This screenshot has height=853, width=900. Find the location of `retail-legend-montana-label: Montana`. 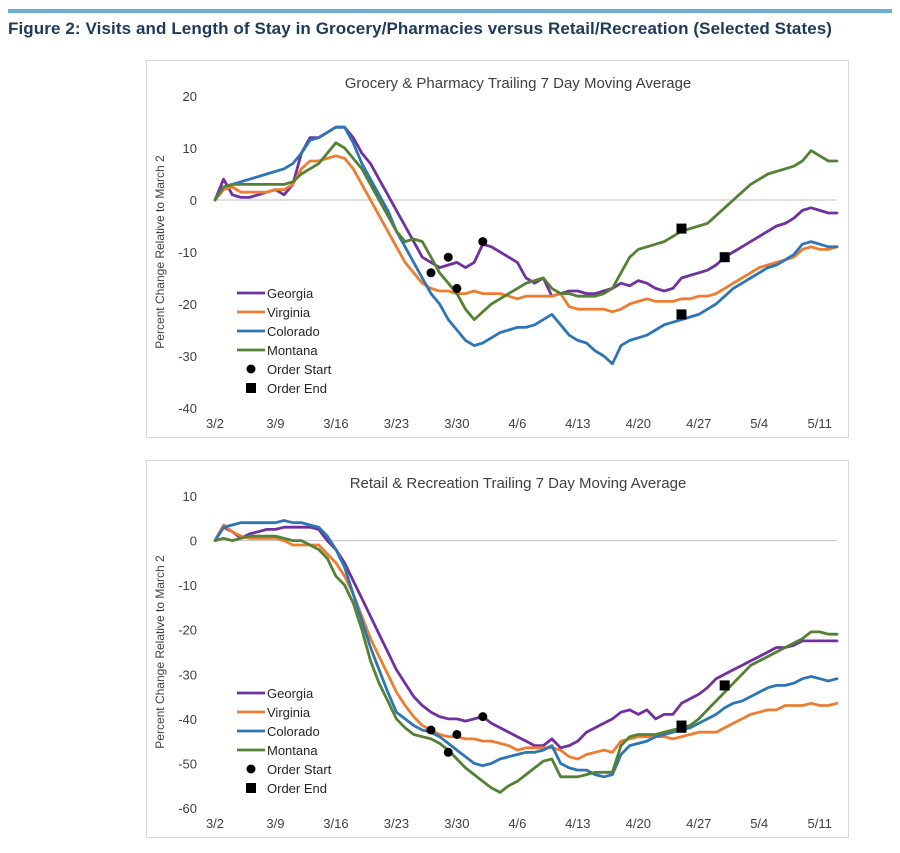

retail-legend-montana-label: Montana is located at coordinates (292, 750).